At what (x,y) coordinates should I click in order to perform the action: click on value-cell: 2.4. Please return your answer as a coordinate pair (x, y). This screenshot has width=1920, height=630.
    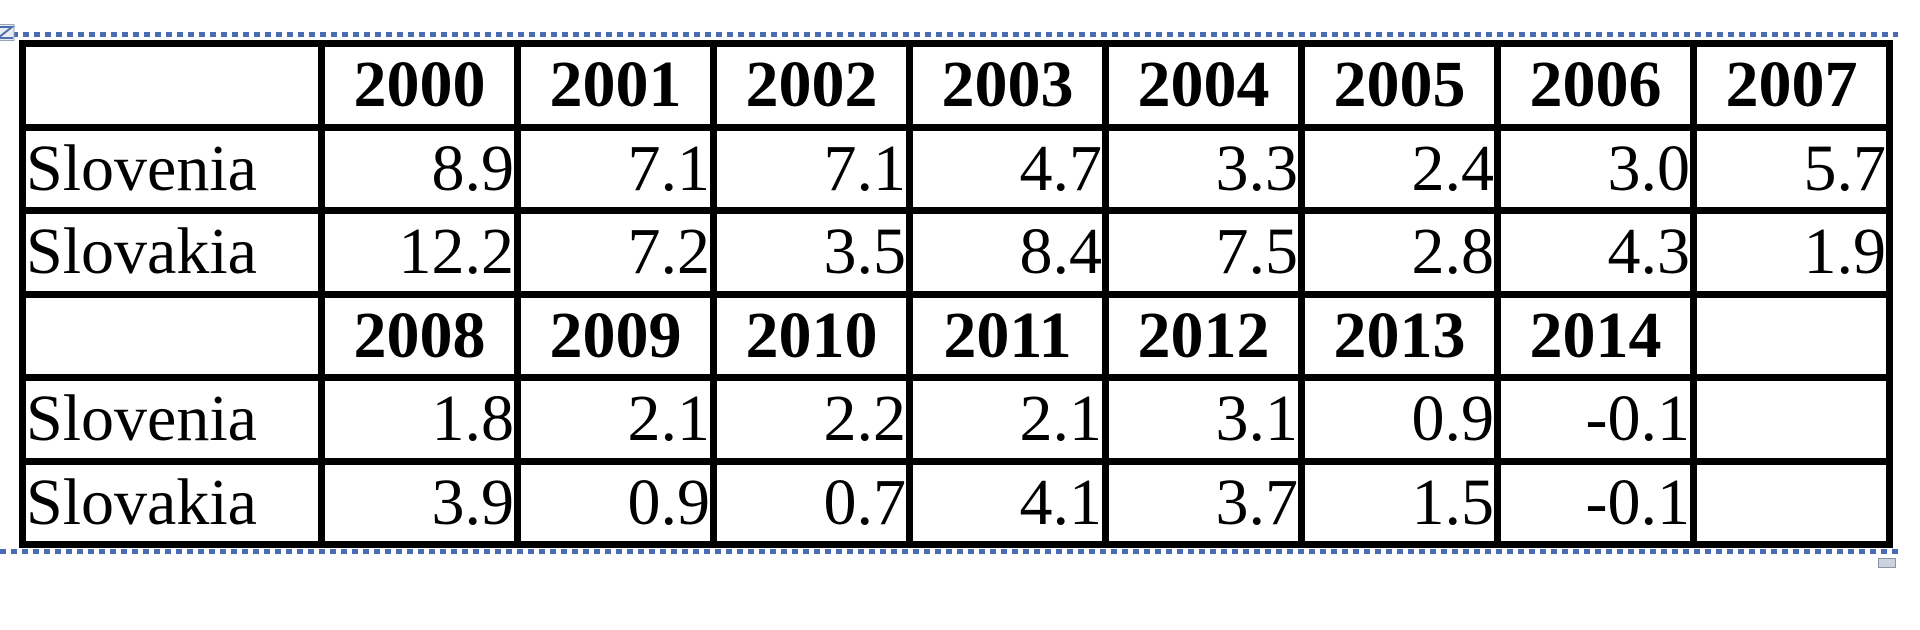
    Looking at the image, I should click on (1399, 168).